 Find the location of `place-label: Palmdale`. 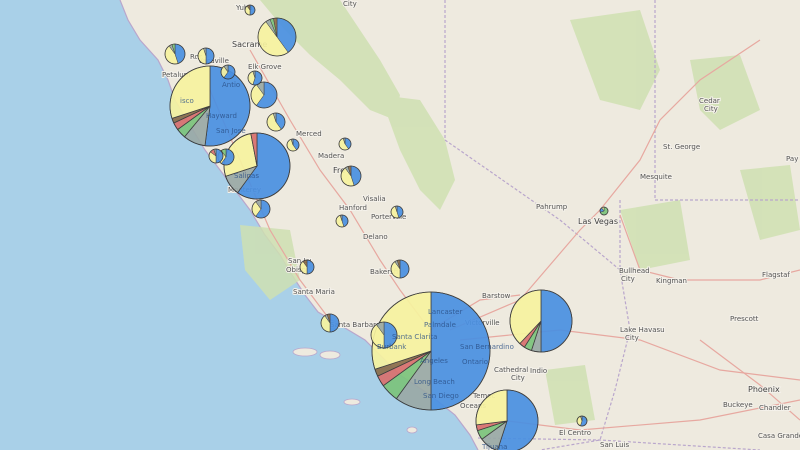

place-label: Palmdale is located at coordinates (440, 325).